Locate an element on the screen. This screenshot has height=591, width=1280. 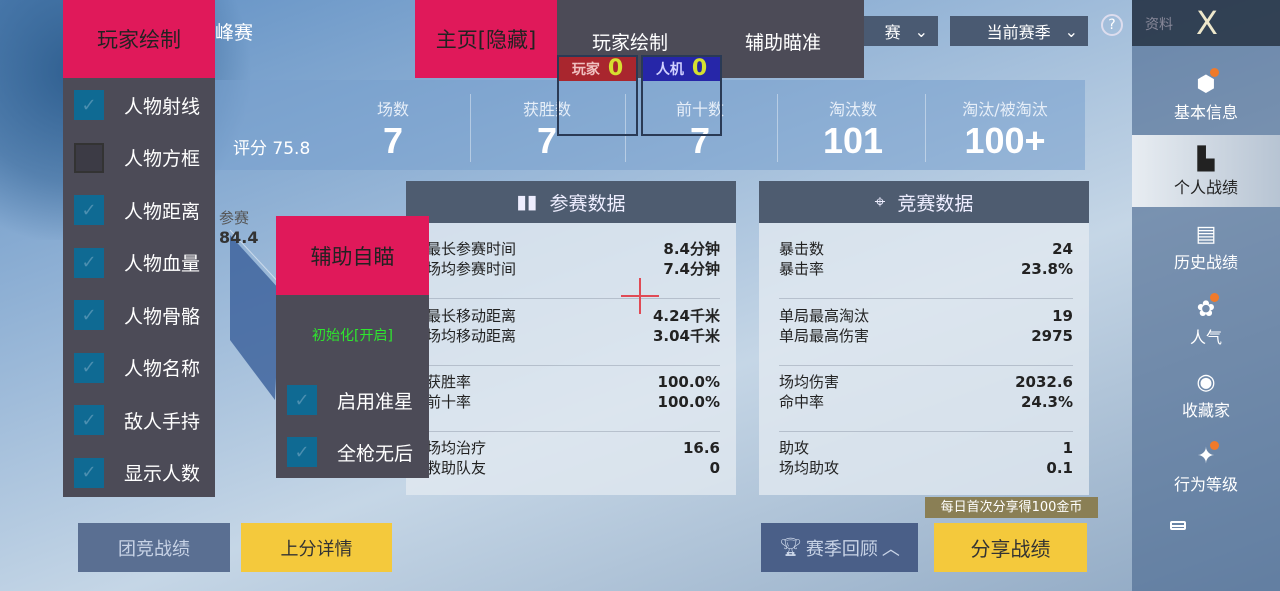
sidebar: 资料 X ⬢ 基本信息 ▙ 个人战绩 ▤ 历史战绩 ✿ 人气 ◉ 收藏家 ✦ 行为等级 is located at coordinates (1206, 295).